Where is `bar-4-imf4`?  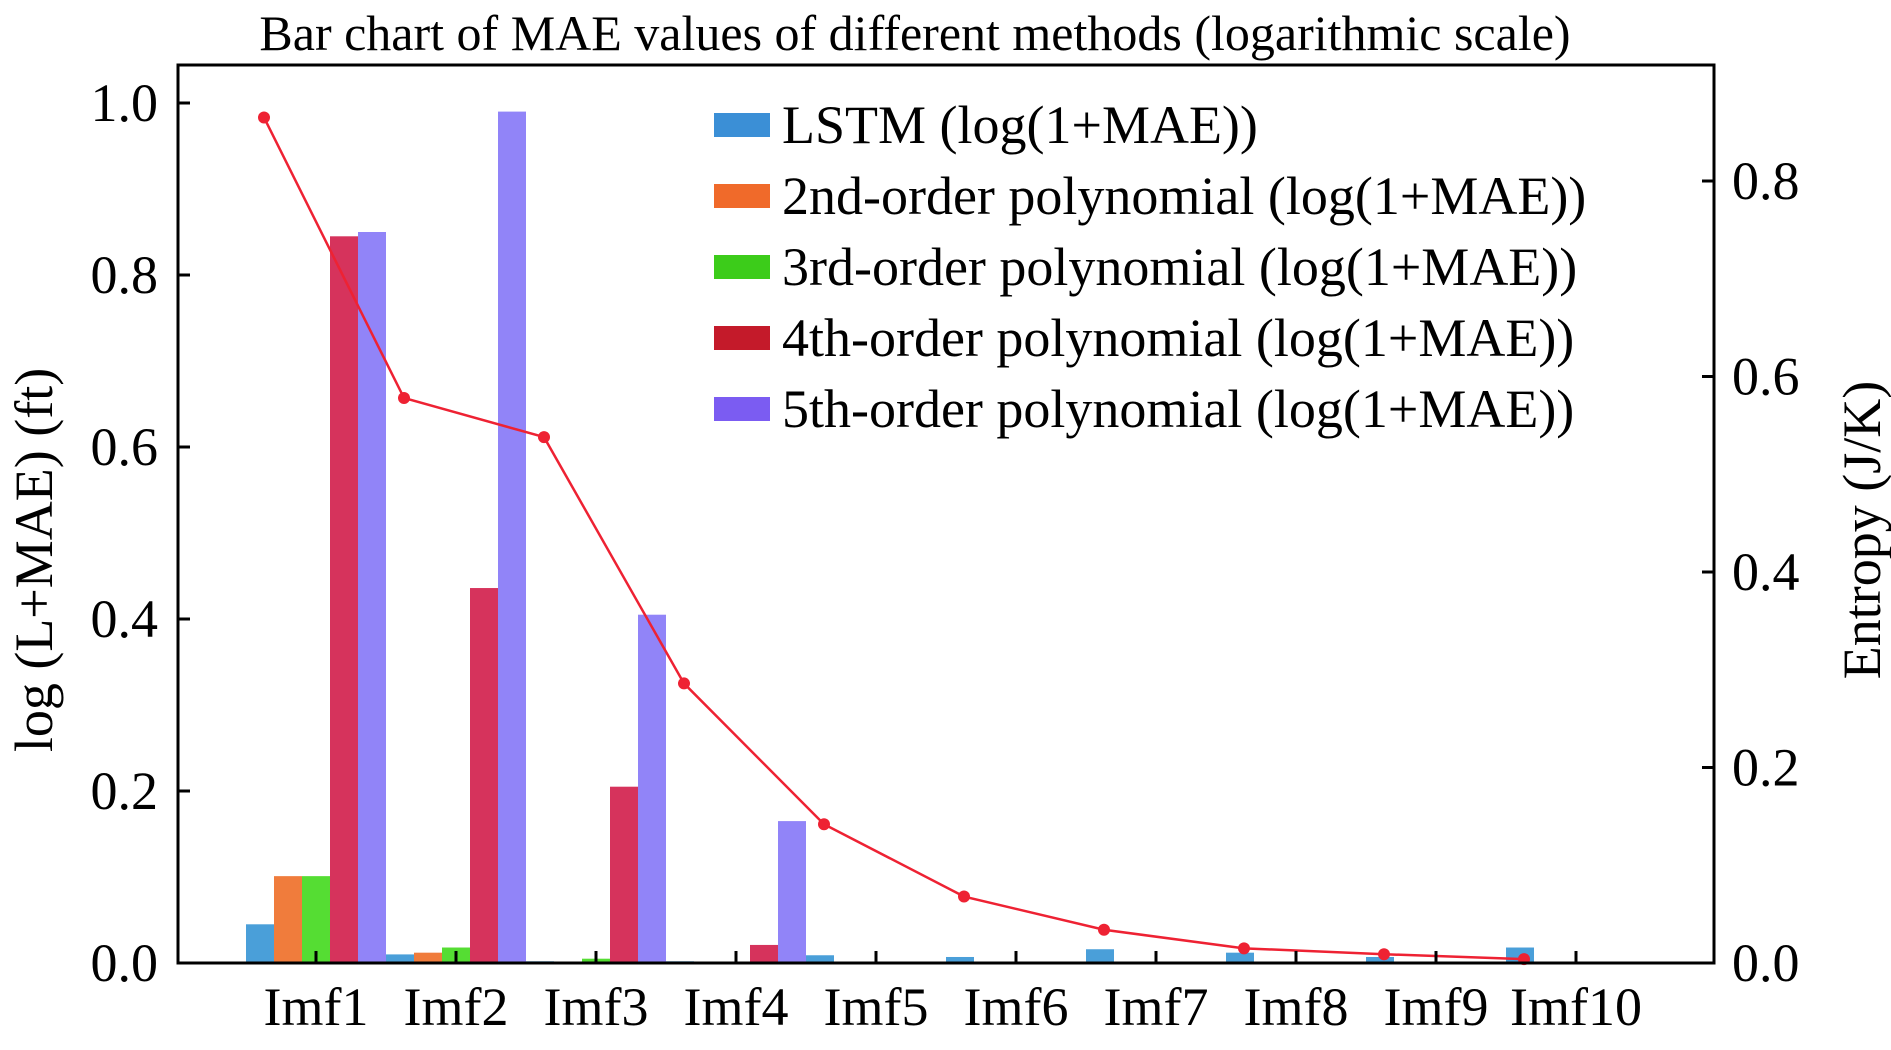
bar-4-imf4 is located at coordinates (764, 953).